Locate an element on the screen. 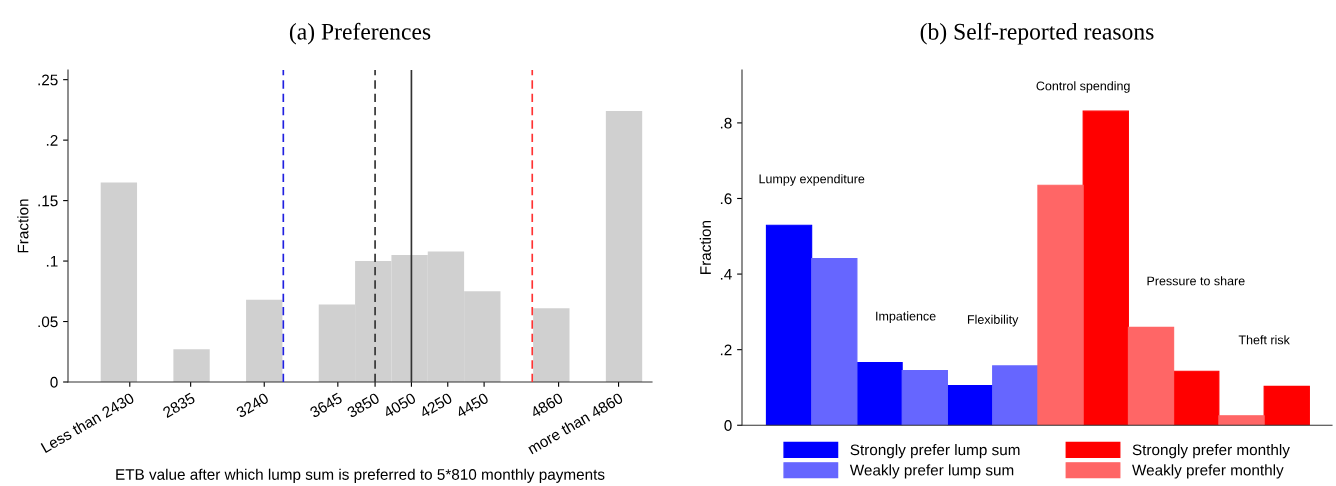 The height and width of the screenshot is (486, 1336). annotation: Theft risk is located at coordinates (1264, 340).